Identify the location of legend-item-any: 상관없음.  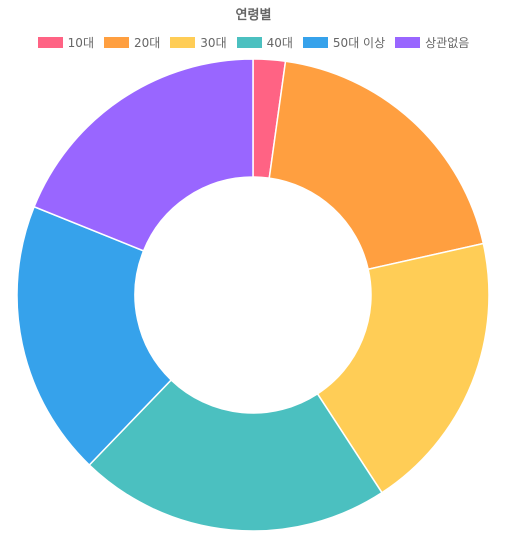
(432, 42).